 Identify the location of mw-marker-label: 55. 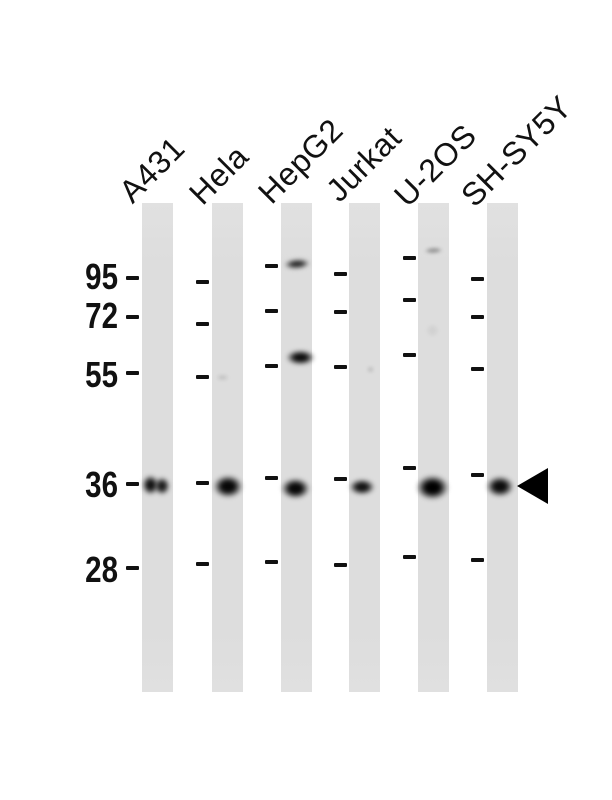
(101, 374).